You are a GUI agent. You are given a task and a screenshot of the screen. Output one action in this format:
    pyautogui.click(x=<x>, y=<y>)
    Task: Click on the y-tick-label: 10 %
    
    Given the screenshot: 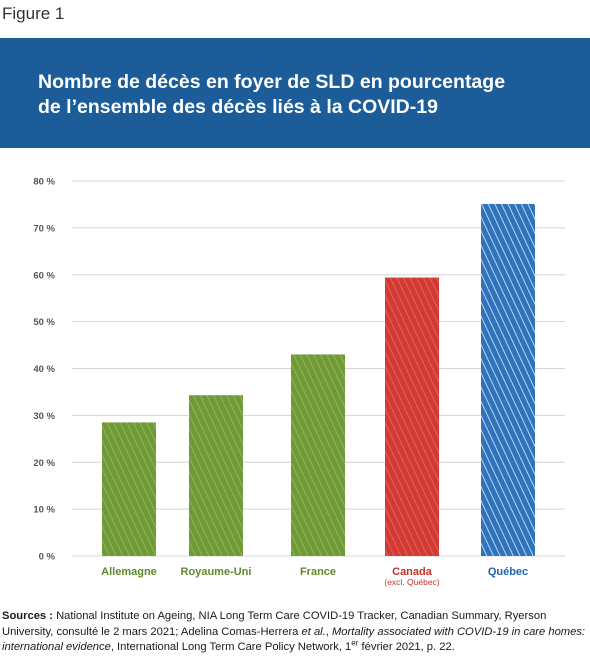 What is the action you would take?
    pyautogui.click(x=44, y=510)
    